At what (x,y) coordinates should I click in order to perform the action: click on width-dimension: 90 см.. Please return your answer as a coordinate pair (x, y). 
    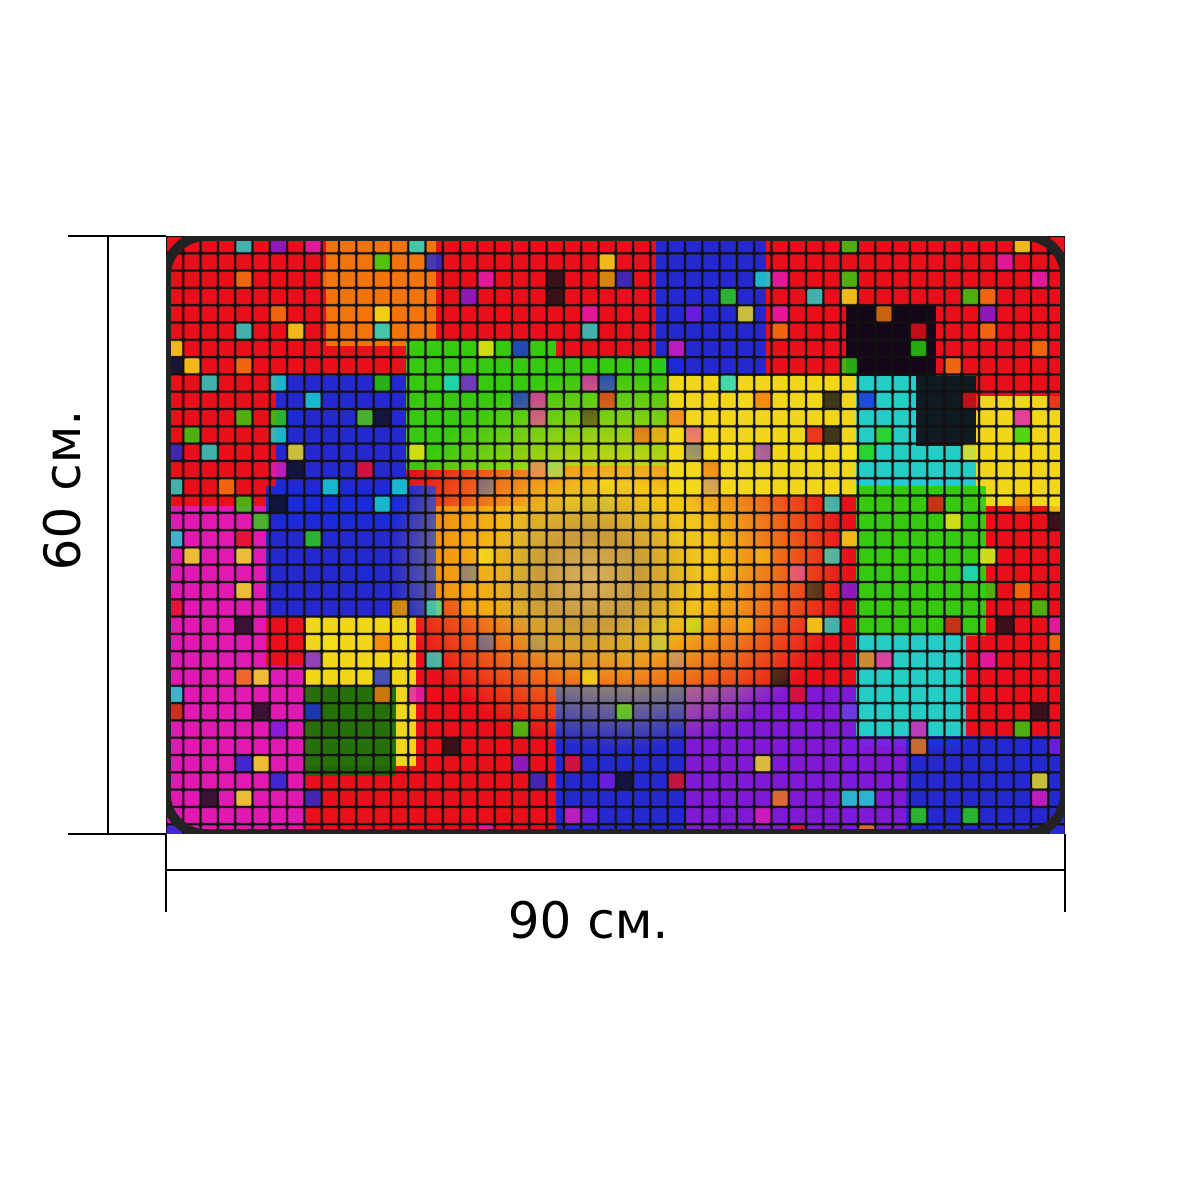
    Looking at the image, I should click on (615, 892).